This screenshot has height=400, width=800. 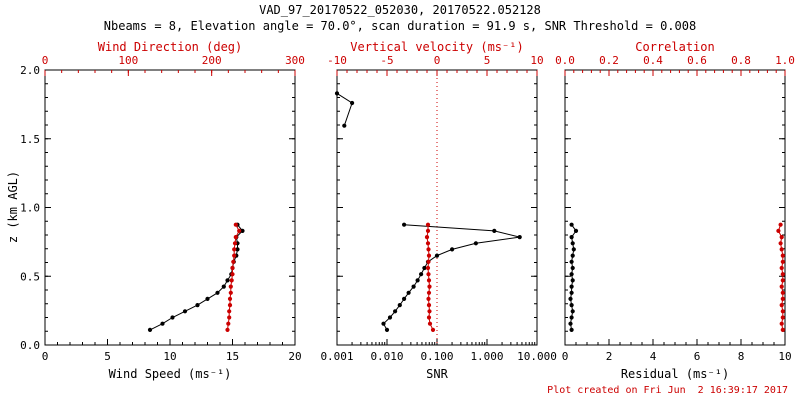 What do you see at coordinates (653, 60) in the screenshot?
I see `svg-text: 0.4` at bounding box center [653, 60].